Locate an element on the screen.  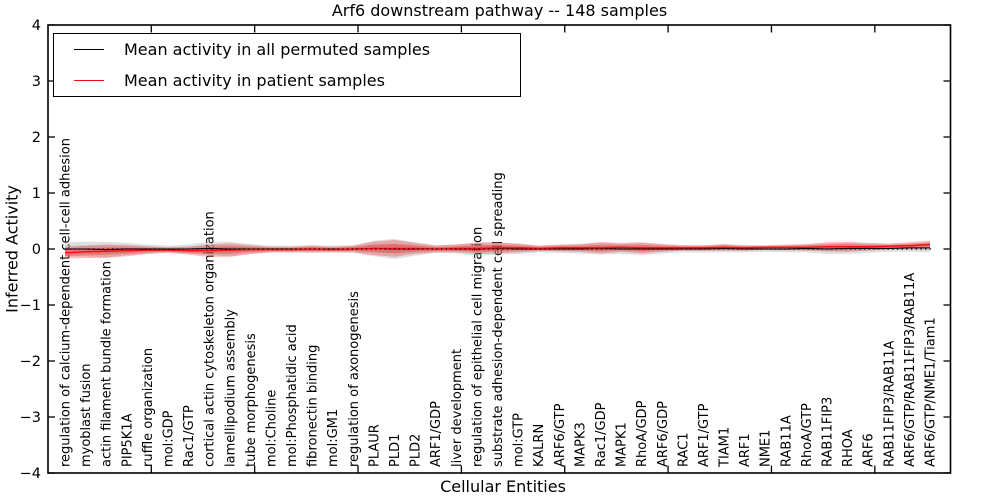
x-tick-label: ruffle organization is located at coordinates (148, 407).